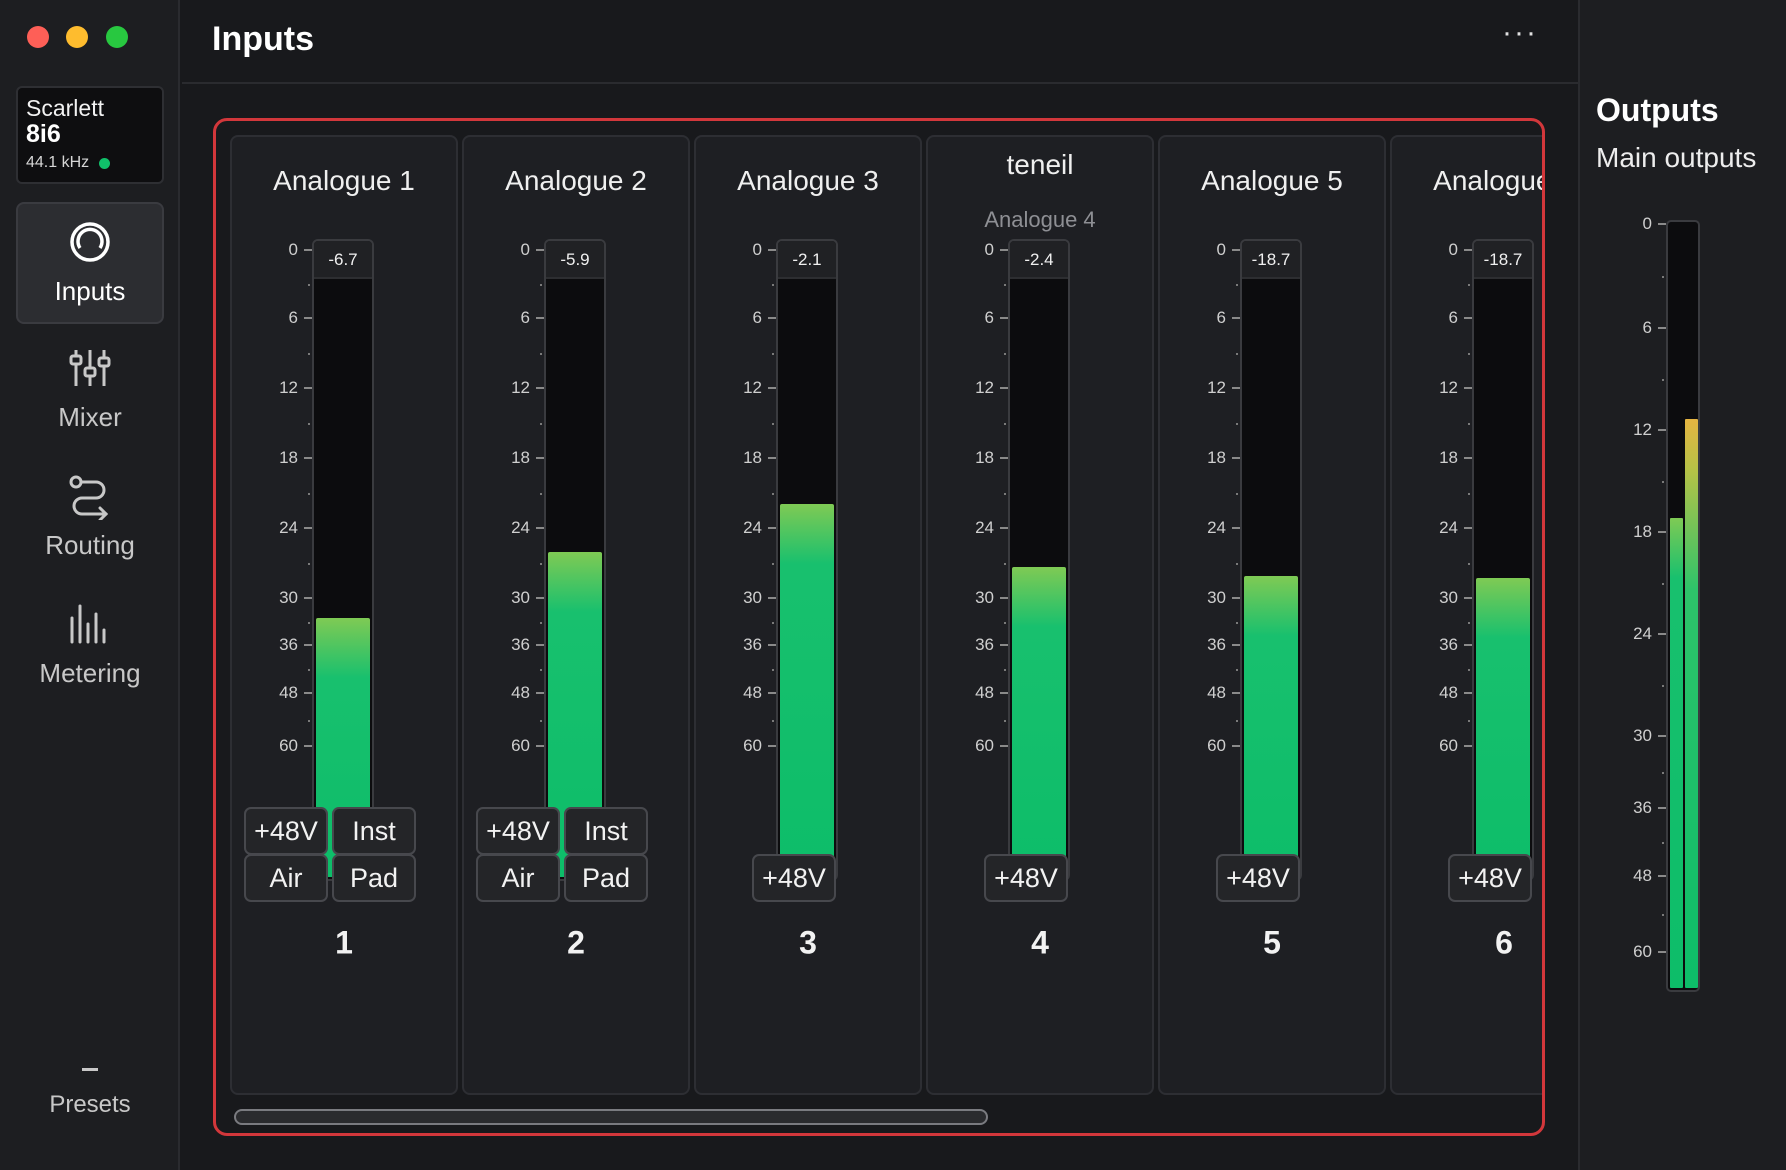  I want to click on window-close-button, so click(38, 37).